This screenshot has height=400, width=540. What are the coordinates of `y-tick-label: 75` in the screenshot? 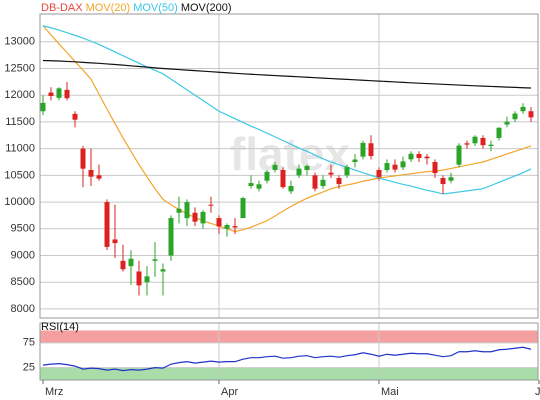 It's located at (29, 343).